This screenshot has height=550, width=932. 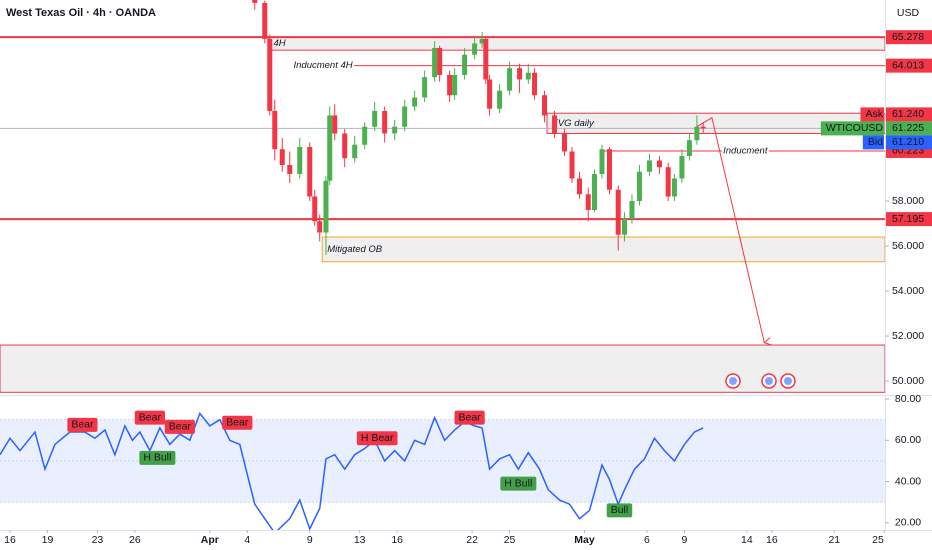 What do you see at coordinates (908, 523) in the screenshot?
I see `y-tick-label: 20.00` at bounding box center [908, 523].